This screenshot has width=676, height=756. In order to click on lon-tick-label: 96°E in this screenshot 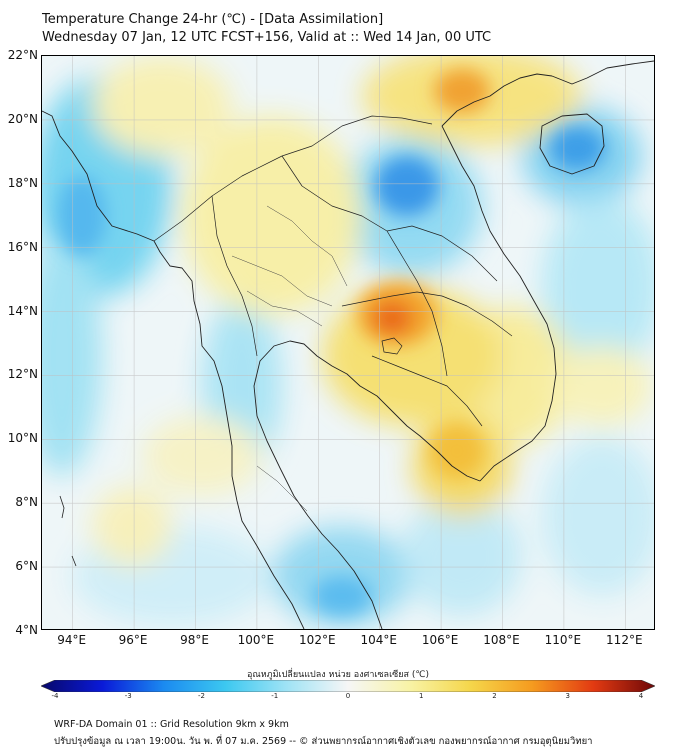, I will do `click(133, 640)`.